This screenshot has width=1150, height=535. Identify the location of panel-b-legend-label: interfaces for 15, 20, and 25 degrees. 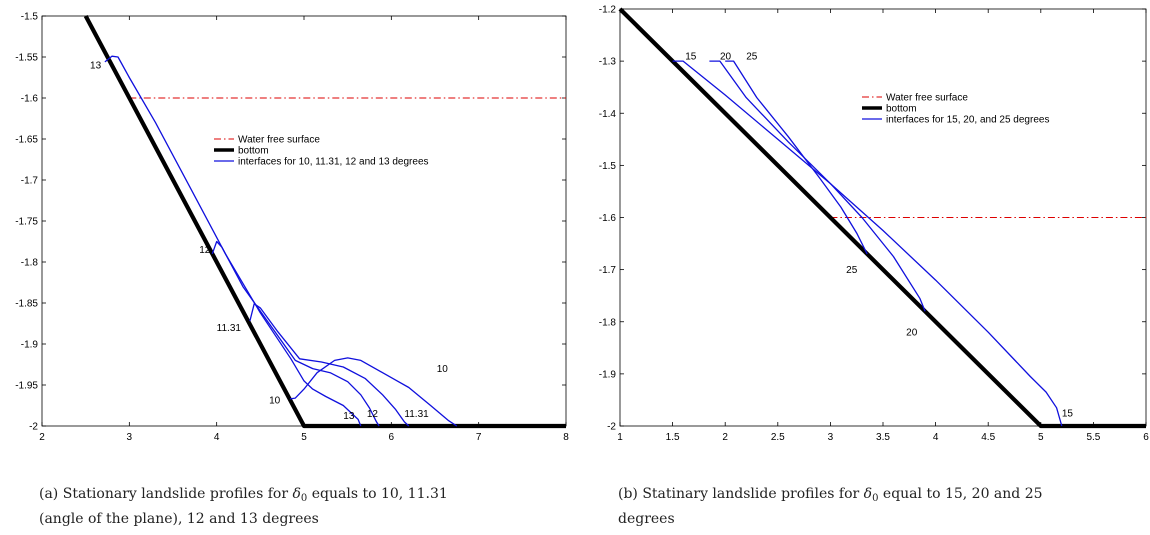
(967, 120).